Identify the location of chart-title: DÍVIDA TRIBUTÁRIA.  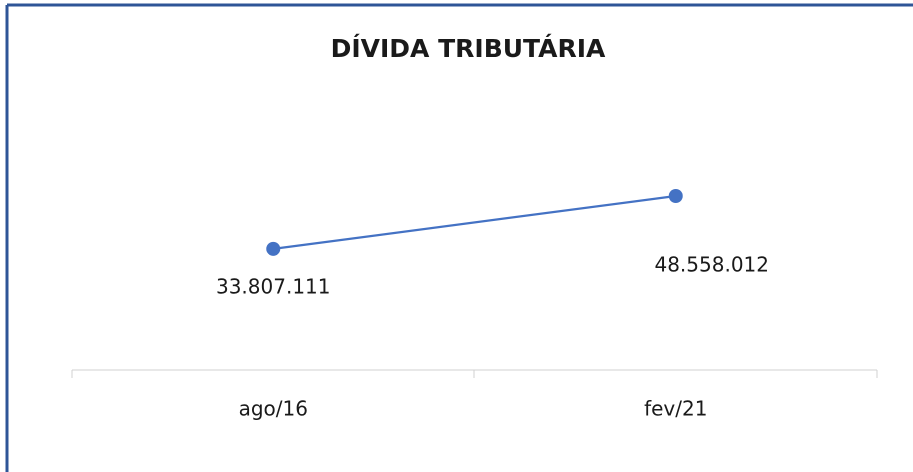
(468, 48).